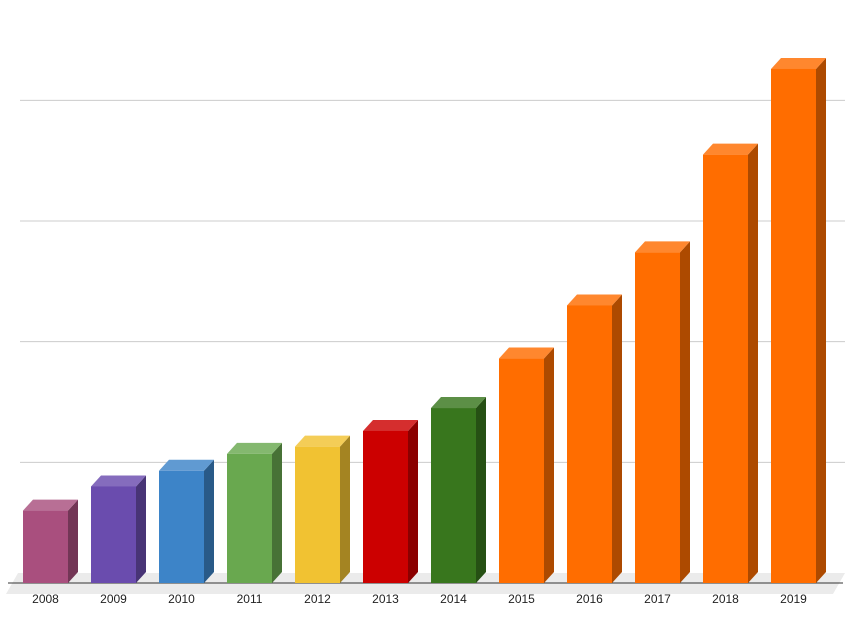 The height and width of the screenshot is (620, 854). Describe the element at coordinates (725, 599) in the screenshot. I see `x-tick-label: 2018` at that location.